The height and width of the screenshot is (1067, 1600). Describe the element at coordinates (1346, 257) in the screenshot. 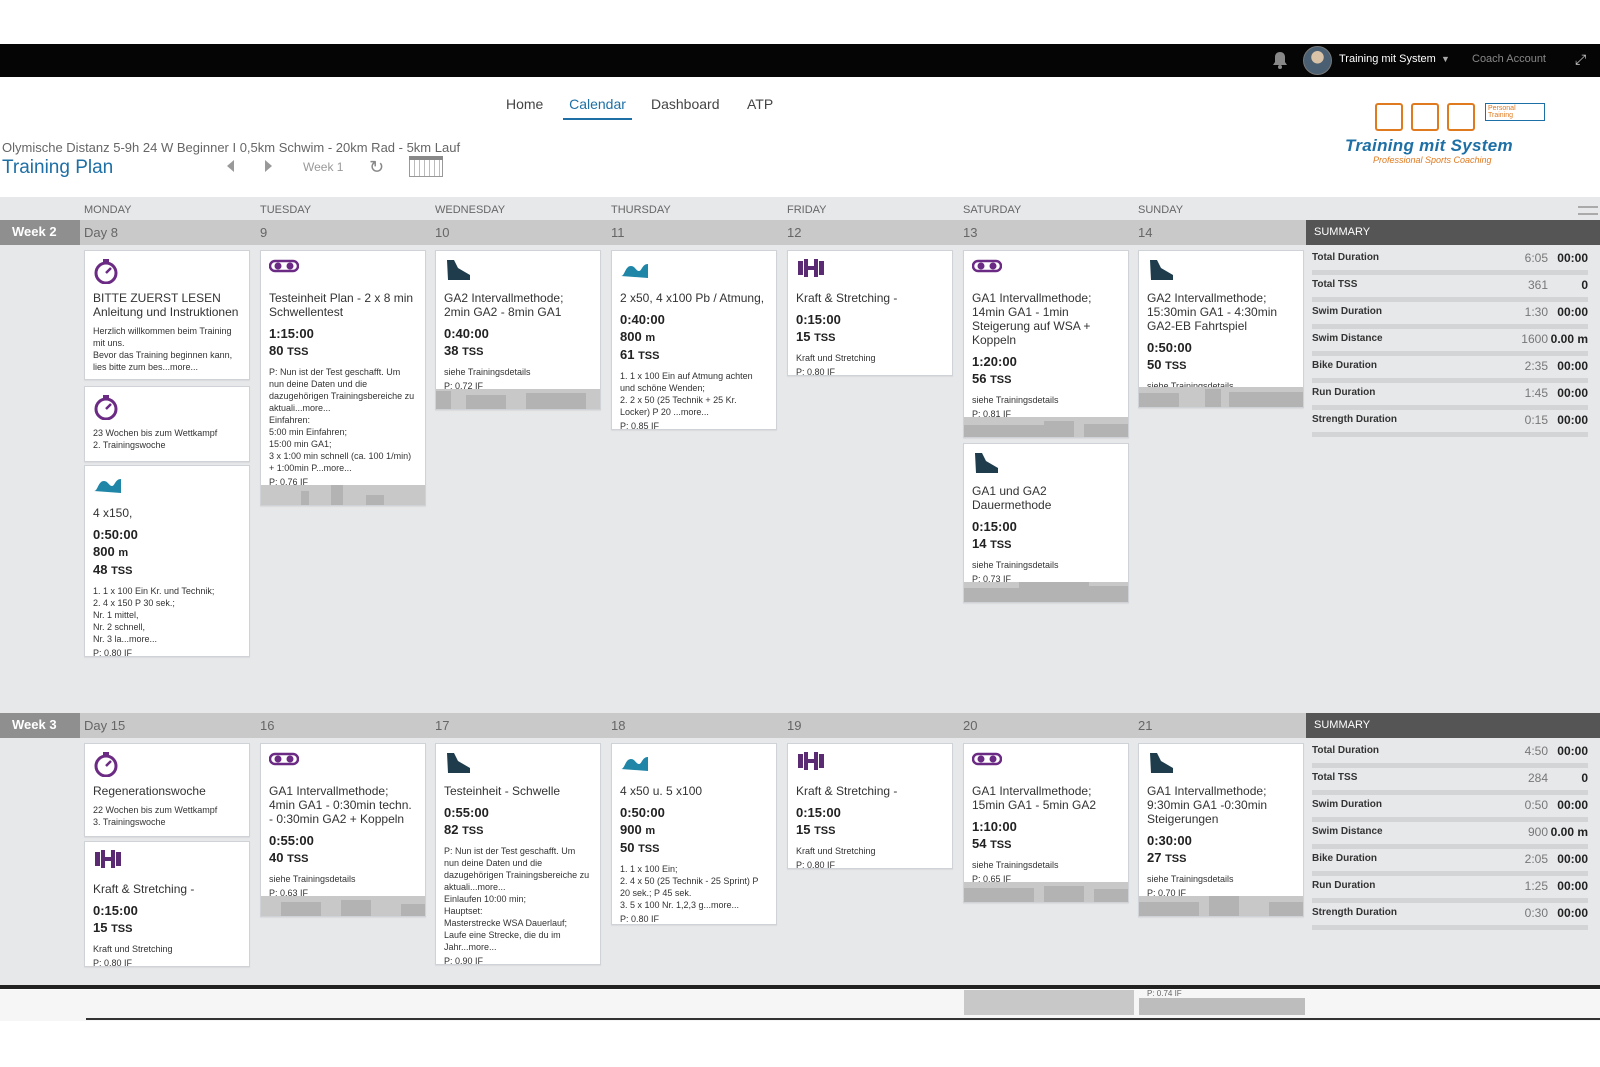

I see `summary-label: Total Duration` at that location.